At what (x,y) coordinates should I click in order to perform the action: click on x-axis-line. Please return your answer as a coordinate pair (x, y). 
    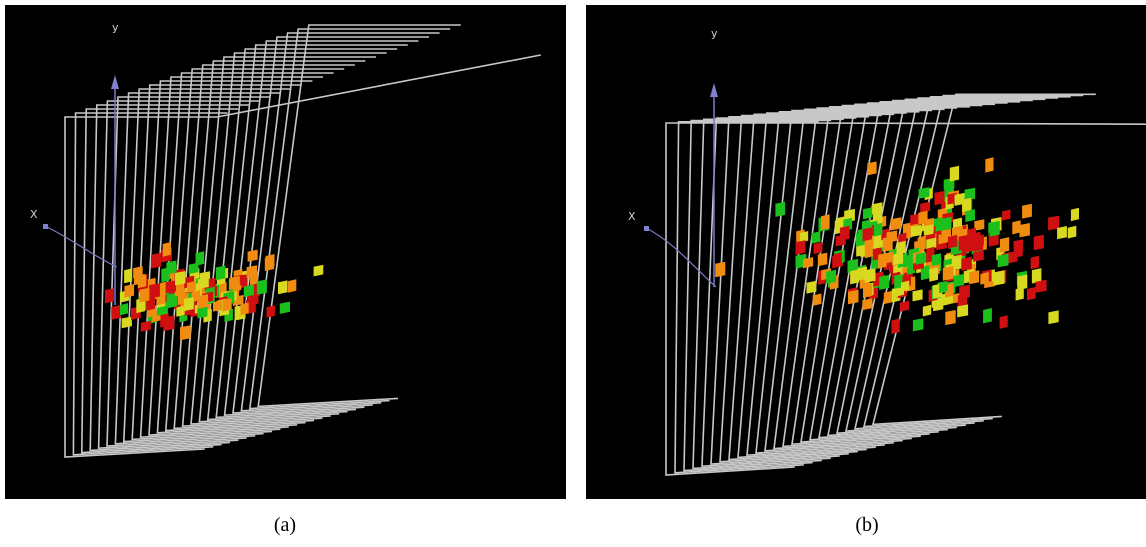
    Looking at the image, I should click on (82, 247).